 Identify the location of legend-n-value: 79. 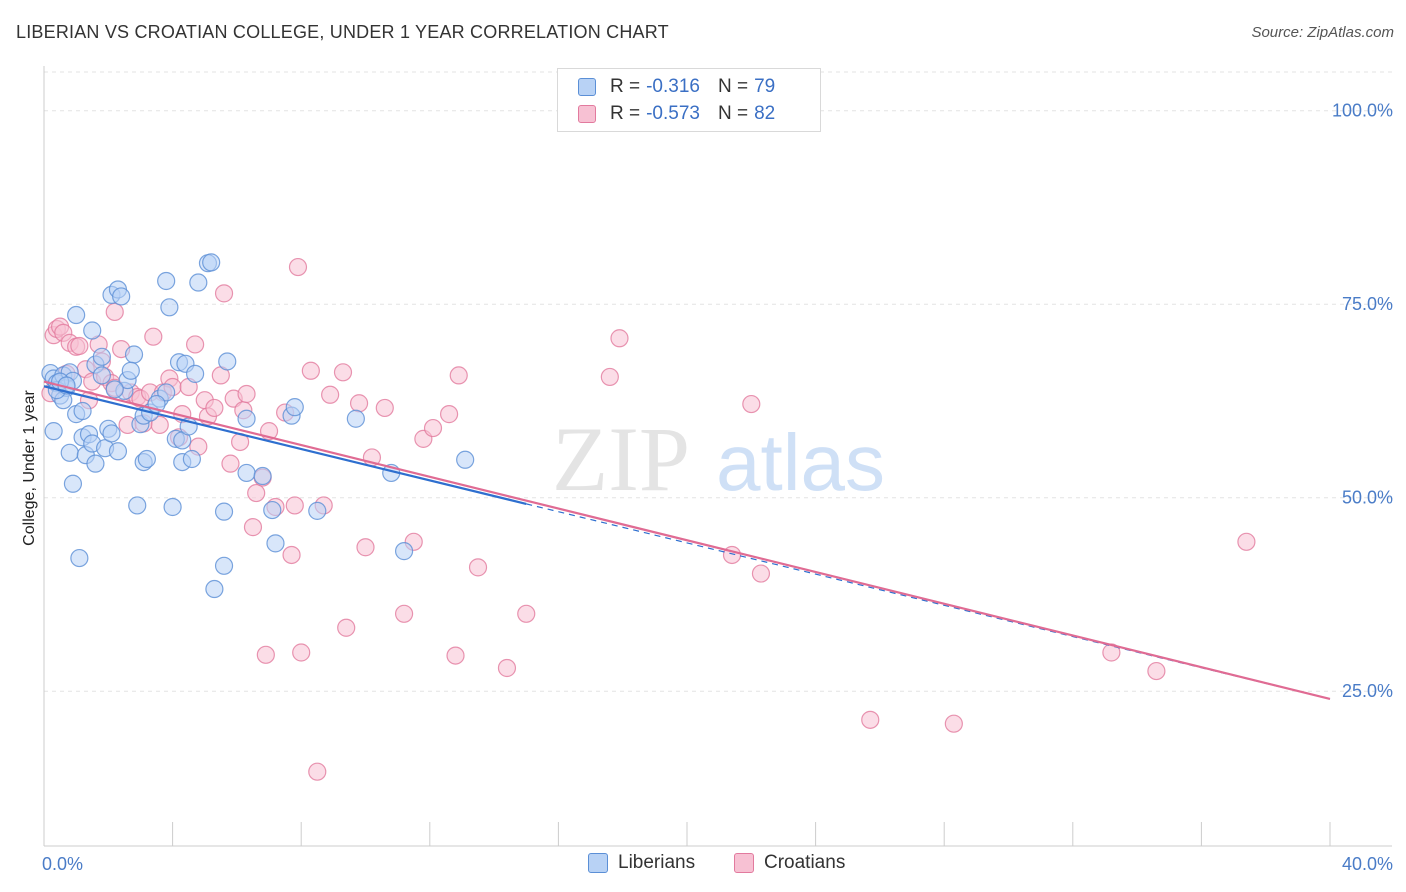
(765, 86).